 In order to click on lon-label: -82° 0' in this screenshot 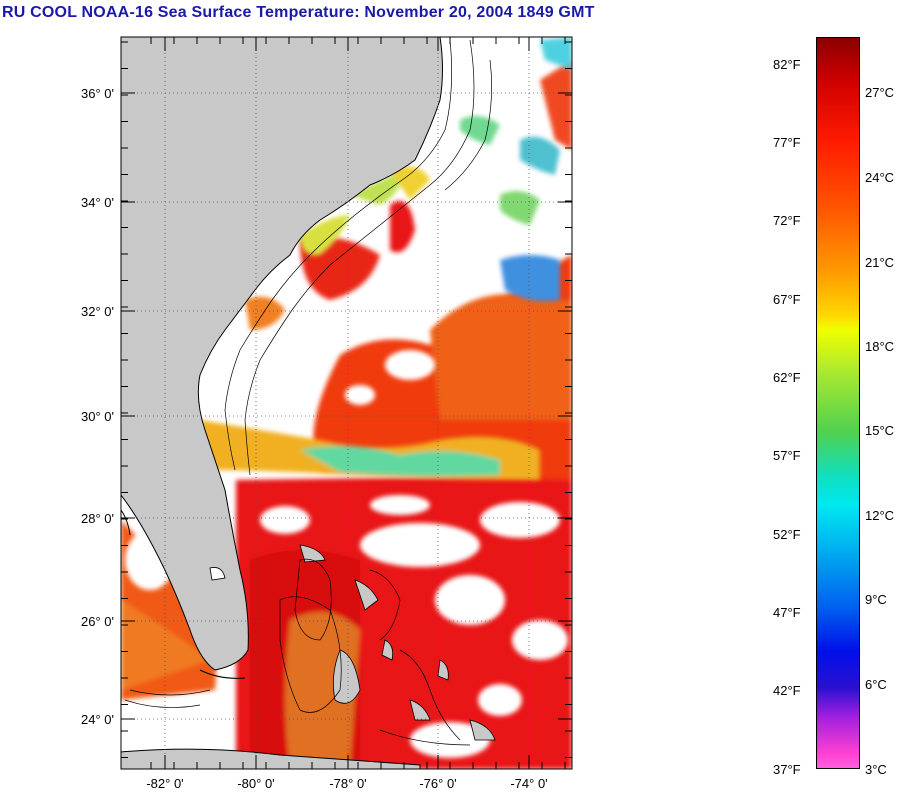, I will do `click(164, 783)`.